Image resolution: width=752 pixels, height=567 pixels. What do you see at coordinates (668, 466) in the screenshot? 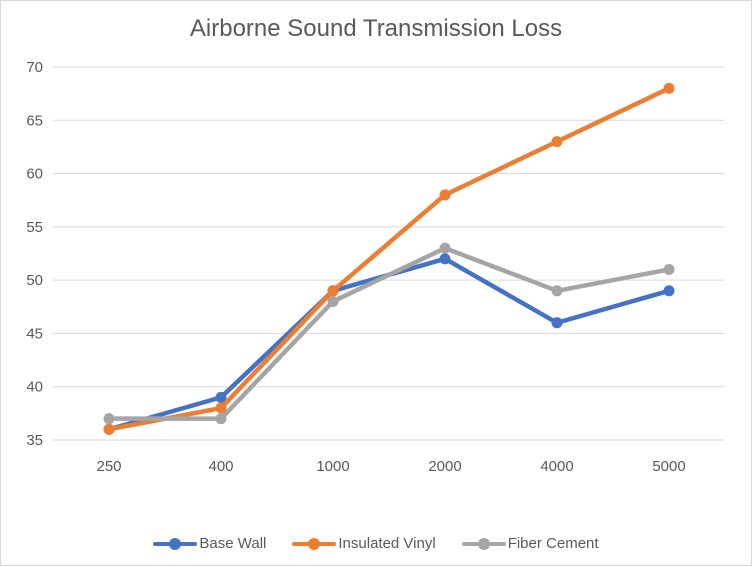
I see `x-tick-label: 5000` at bounding box center [668, 466].